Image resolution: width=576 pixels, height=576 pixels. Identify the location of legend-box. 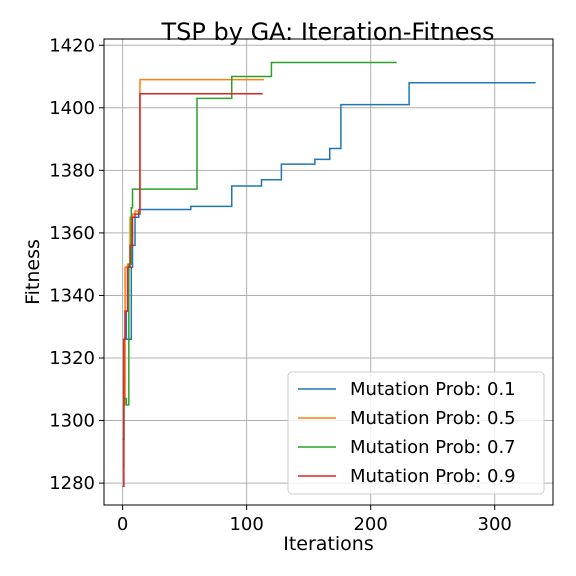
(416, 433).